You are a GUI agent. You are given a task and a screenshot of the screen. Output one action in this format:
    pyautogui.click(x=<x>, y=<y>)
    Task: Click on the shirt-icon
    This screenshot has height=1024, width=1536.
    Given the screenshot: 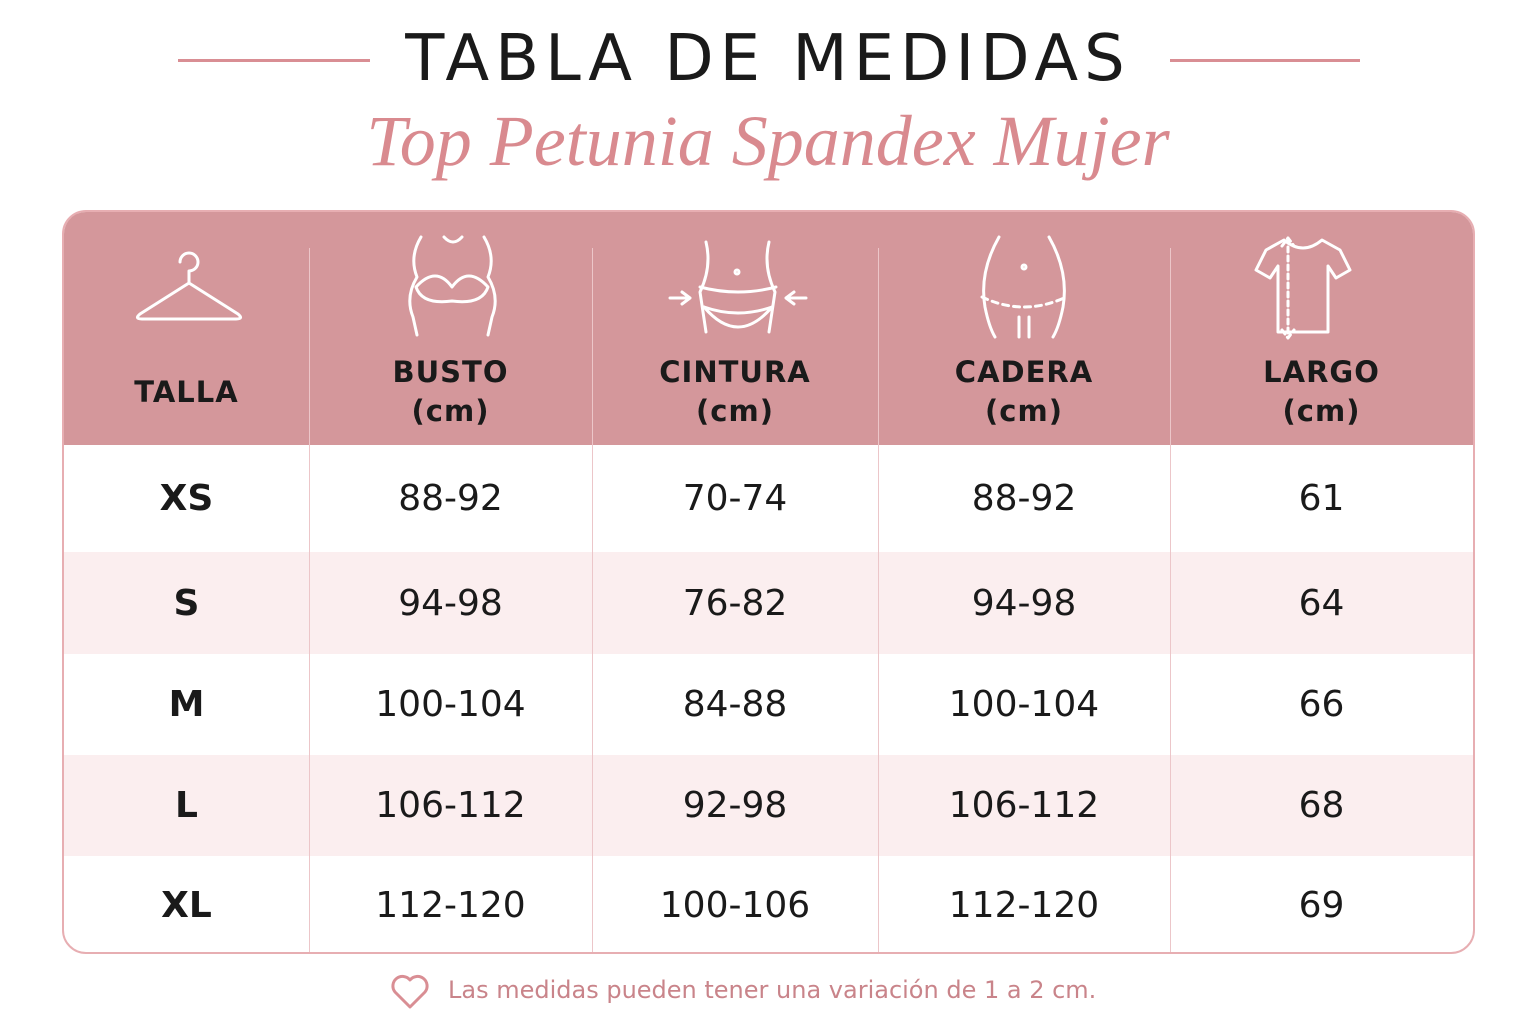 What is the action you would take?
    pyautogui.click(x=1303, y=288)
    